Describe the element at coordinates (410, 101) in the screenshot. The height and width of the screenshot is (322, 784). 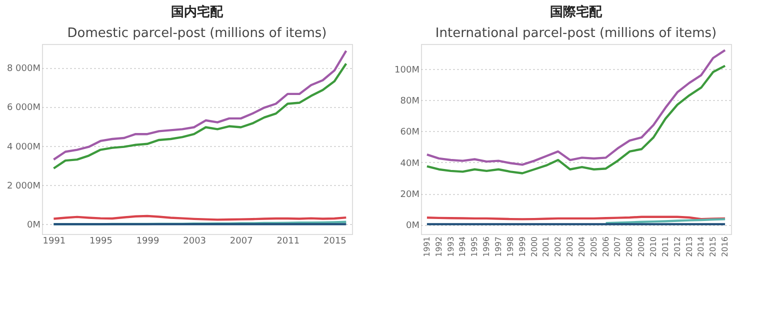
I see `y-tick-label: 80M` at that location.